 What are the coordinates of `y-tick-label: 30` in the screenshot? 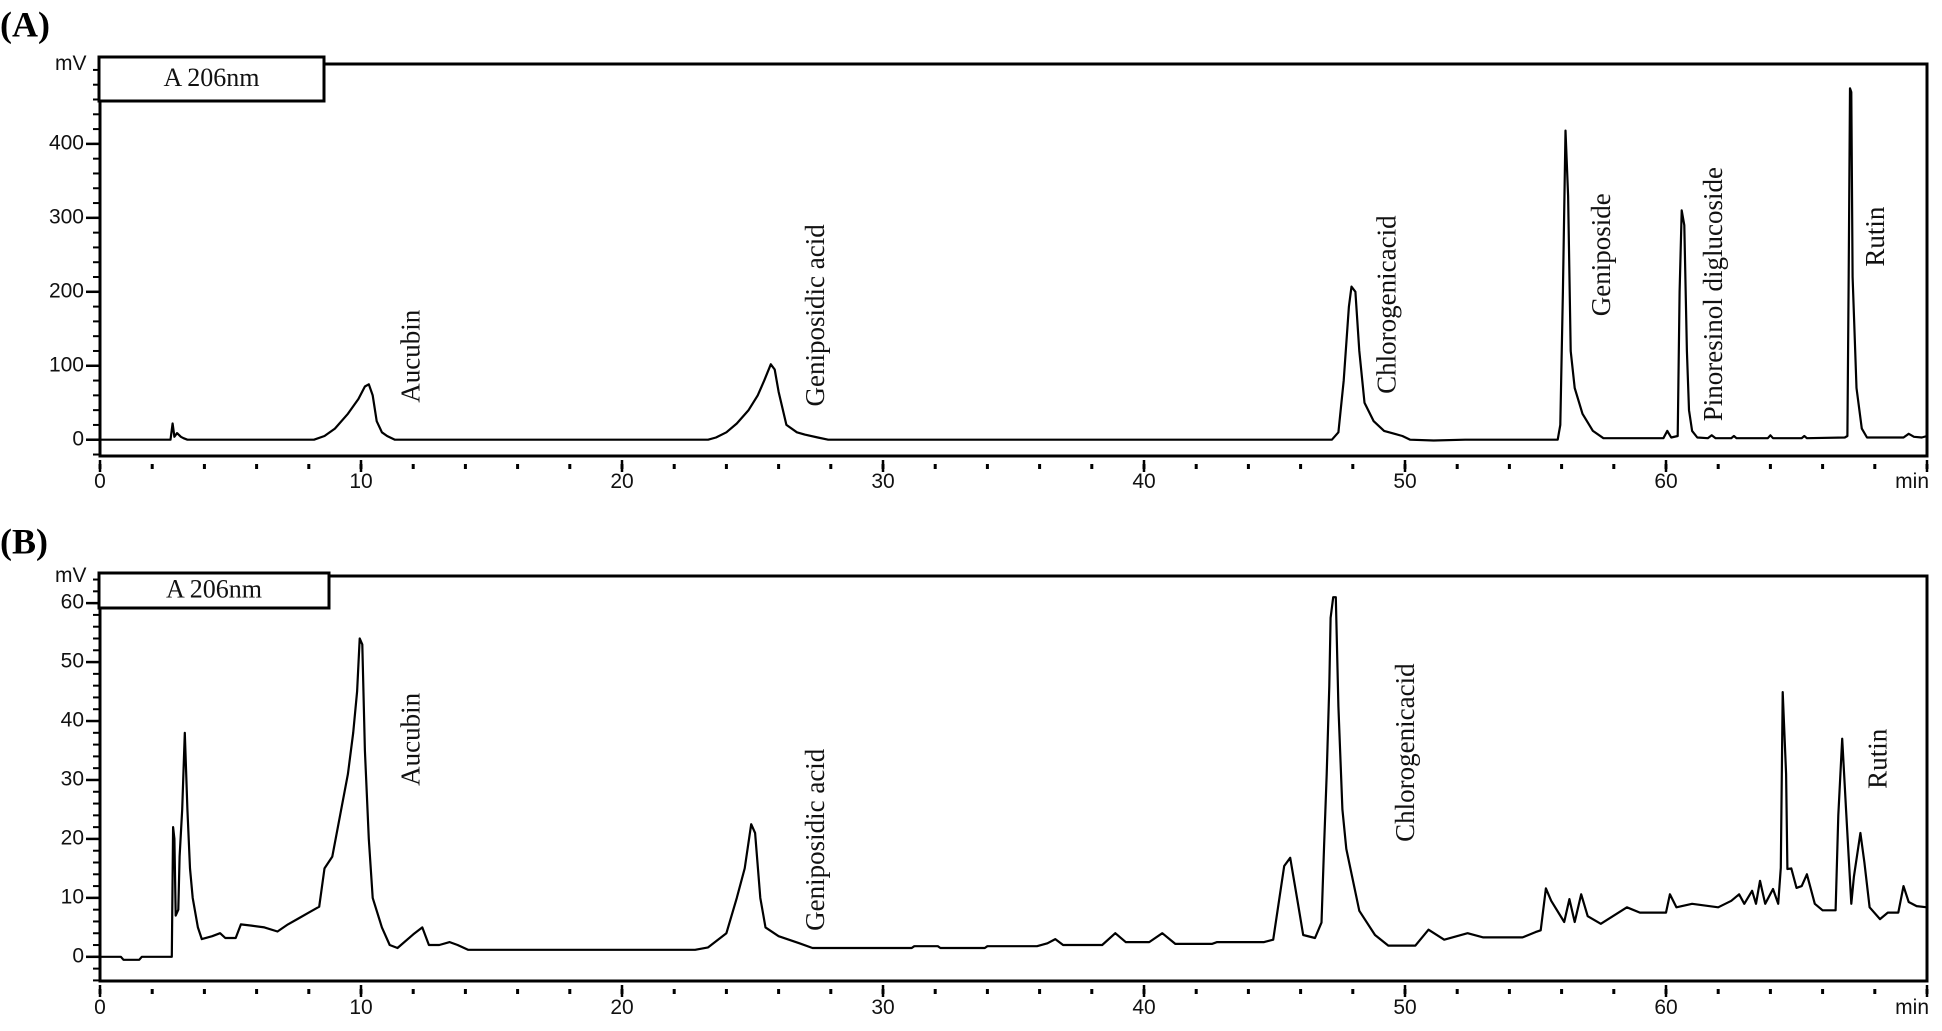 It's located at (72, 779).